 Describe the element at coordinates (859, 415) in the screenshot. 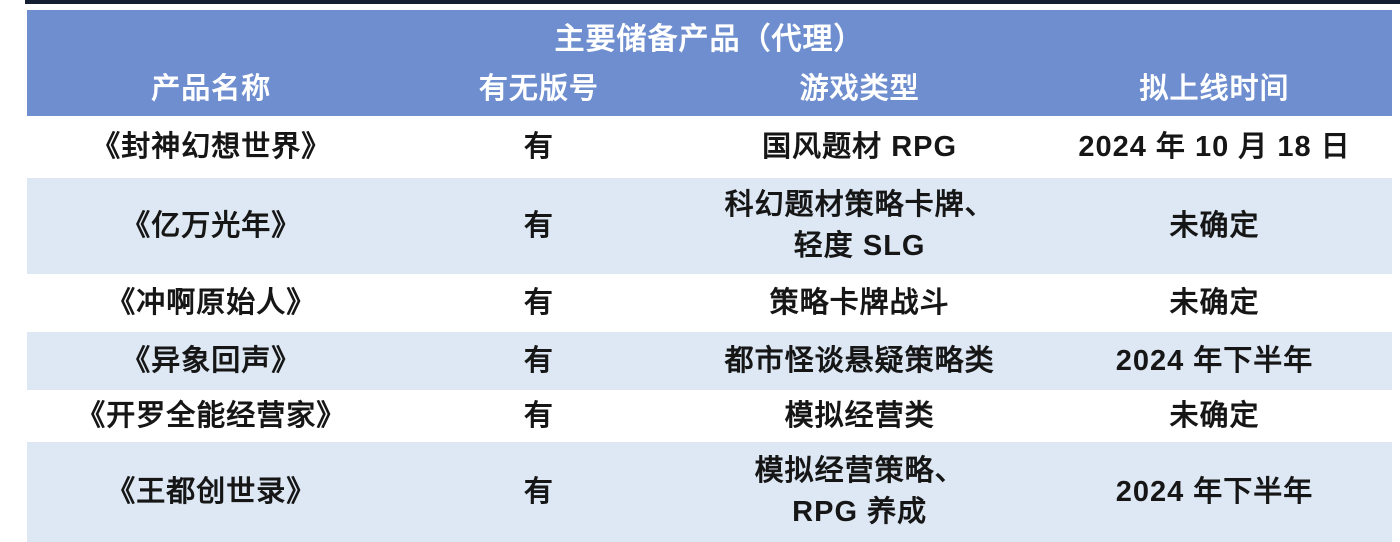

I see `cell-game-type: 模拟经营类` at that location.